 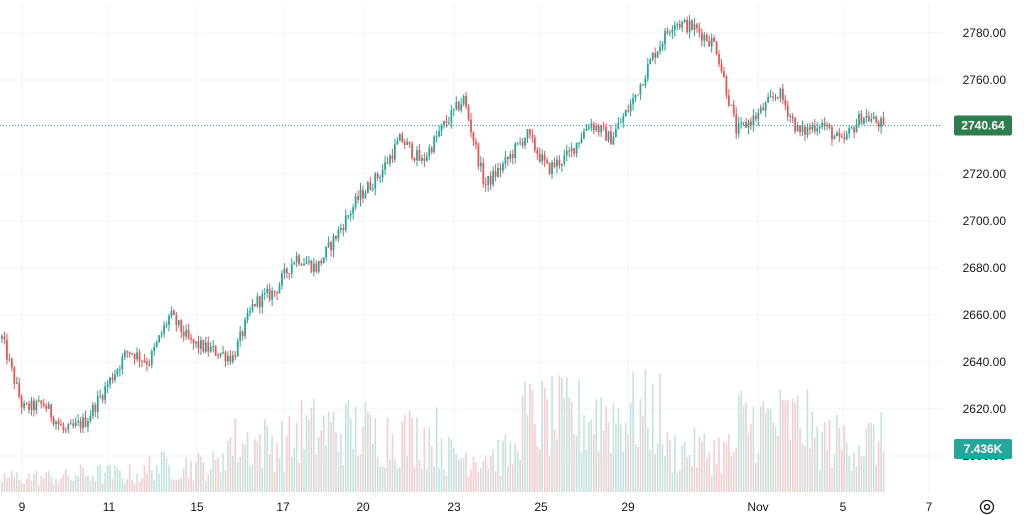 What do you see at coordinates (22, 507) in the screenshot?
I see `x-tick-label: 9` at bounding box center [22, 507].